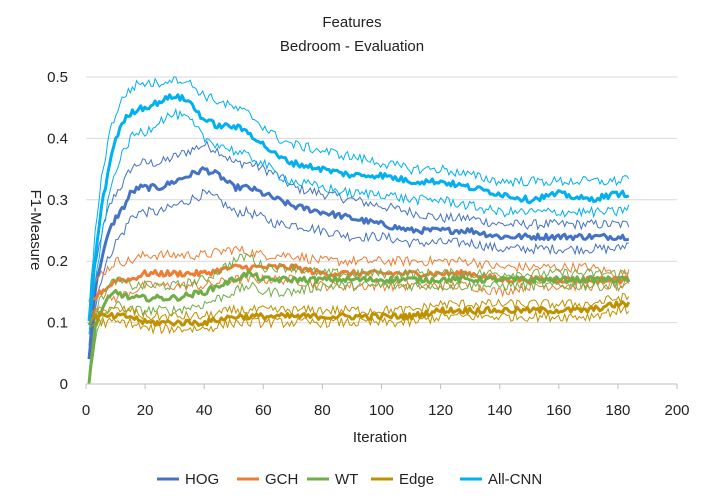  I want to click on series-edge, so click(359, 313).